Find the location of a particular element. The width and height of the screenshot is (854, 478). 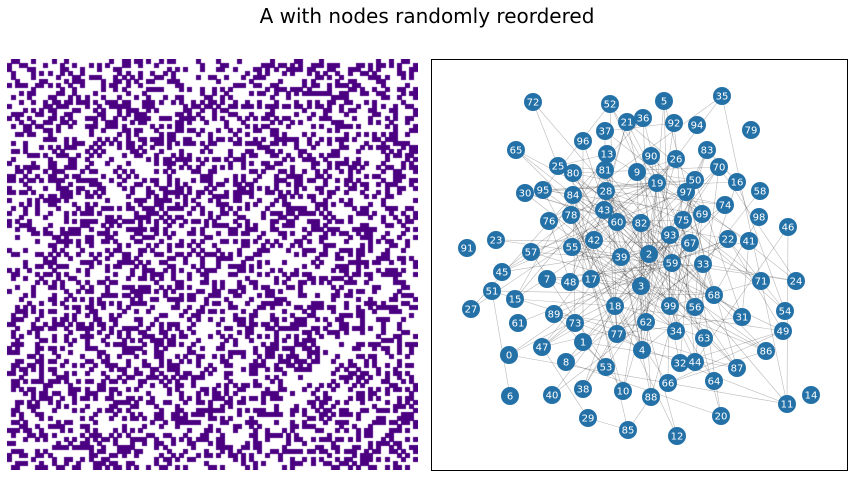

graph-node-label: 6 is located at coordinates (510, 397).